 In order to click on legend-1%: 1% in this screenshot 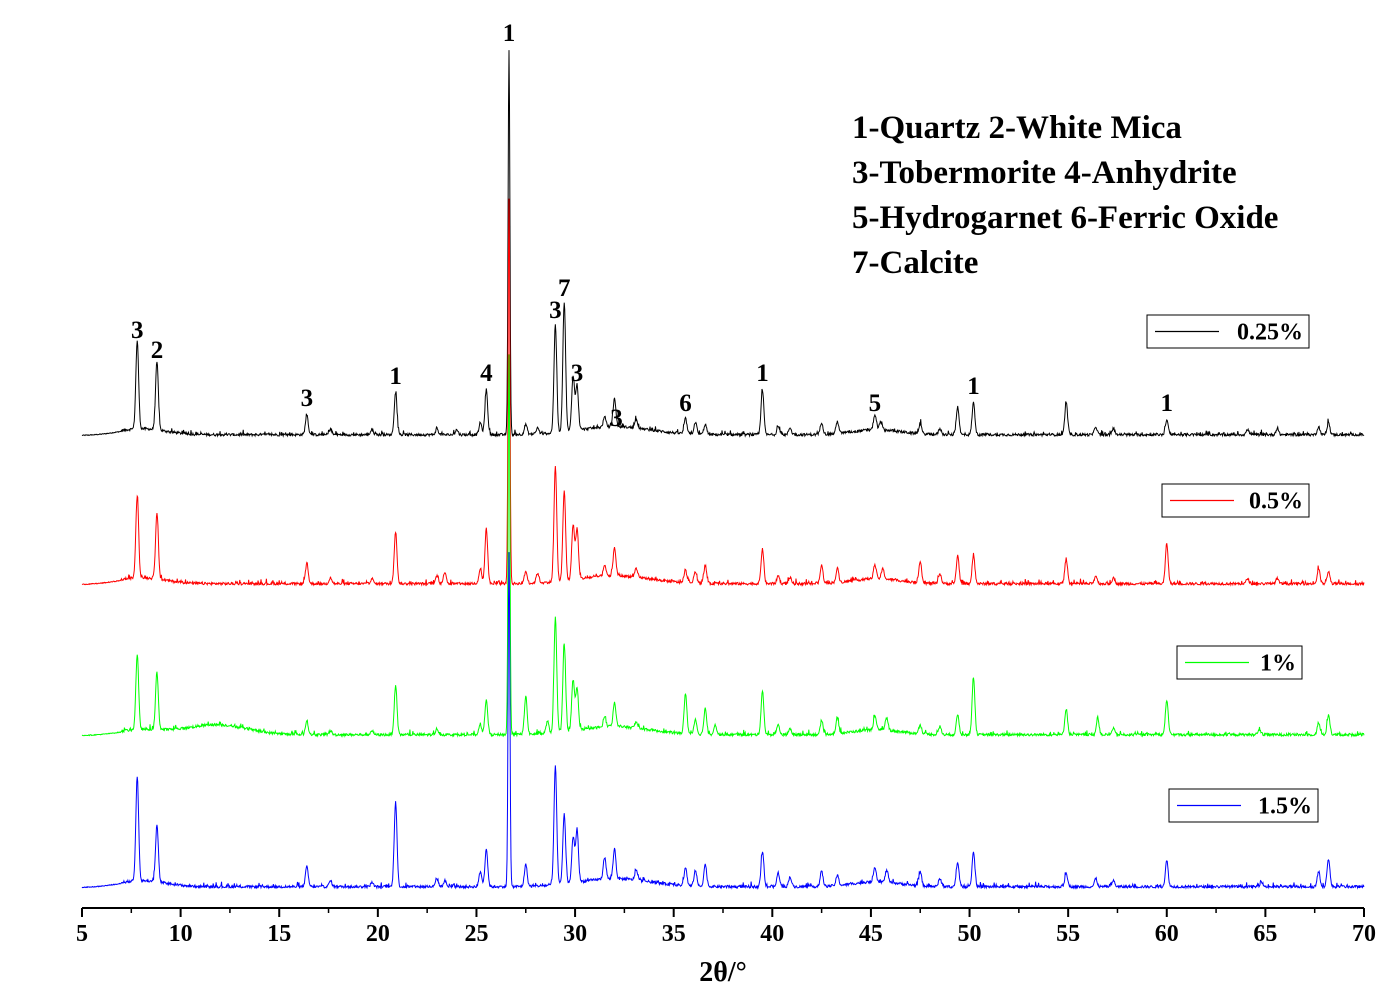, I will do `click(1239, 662)`.